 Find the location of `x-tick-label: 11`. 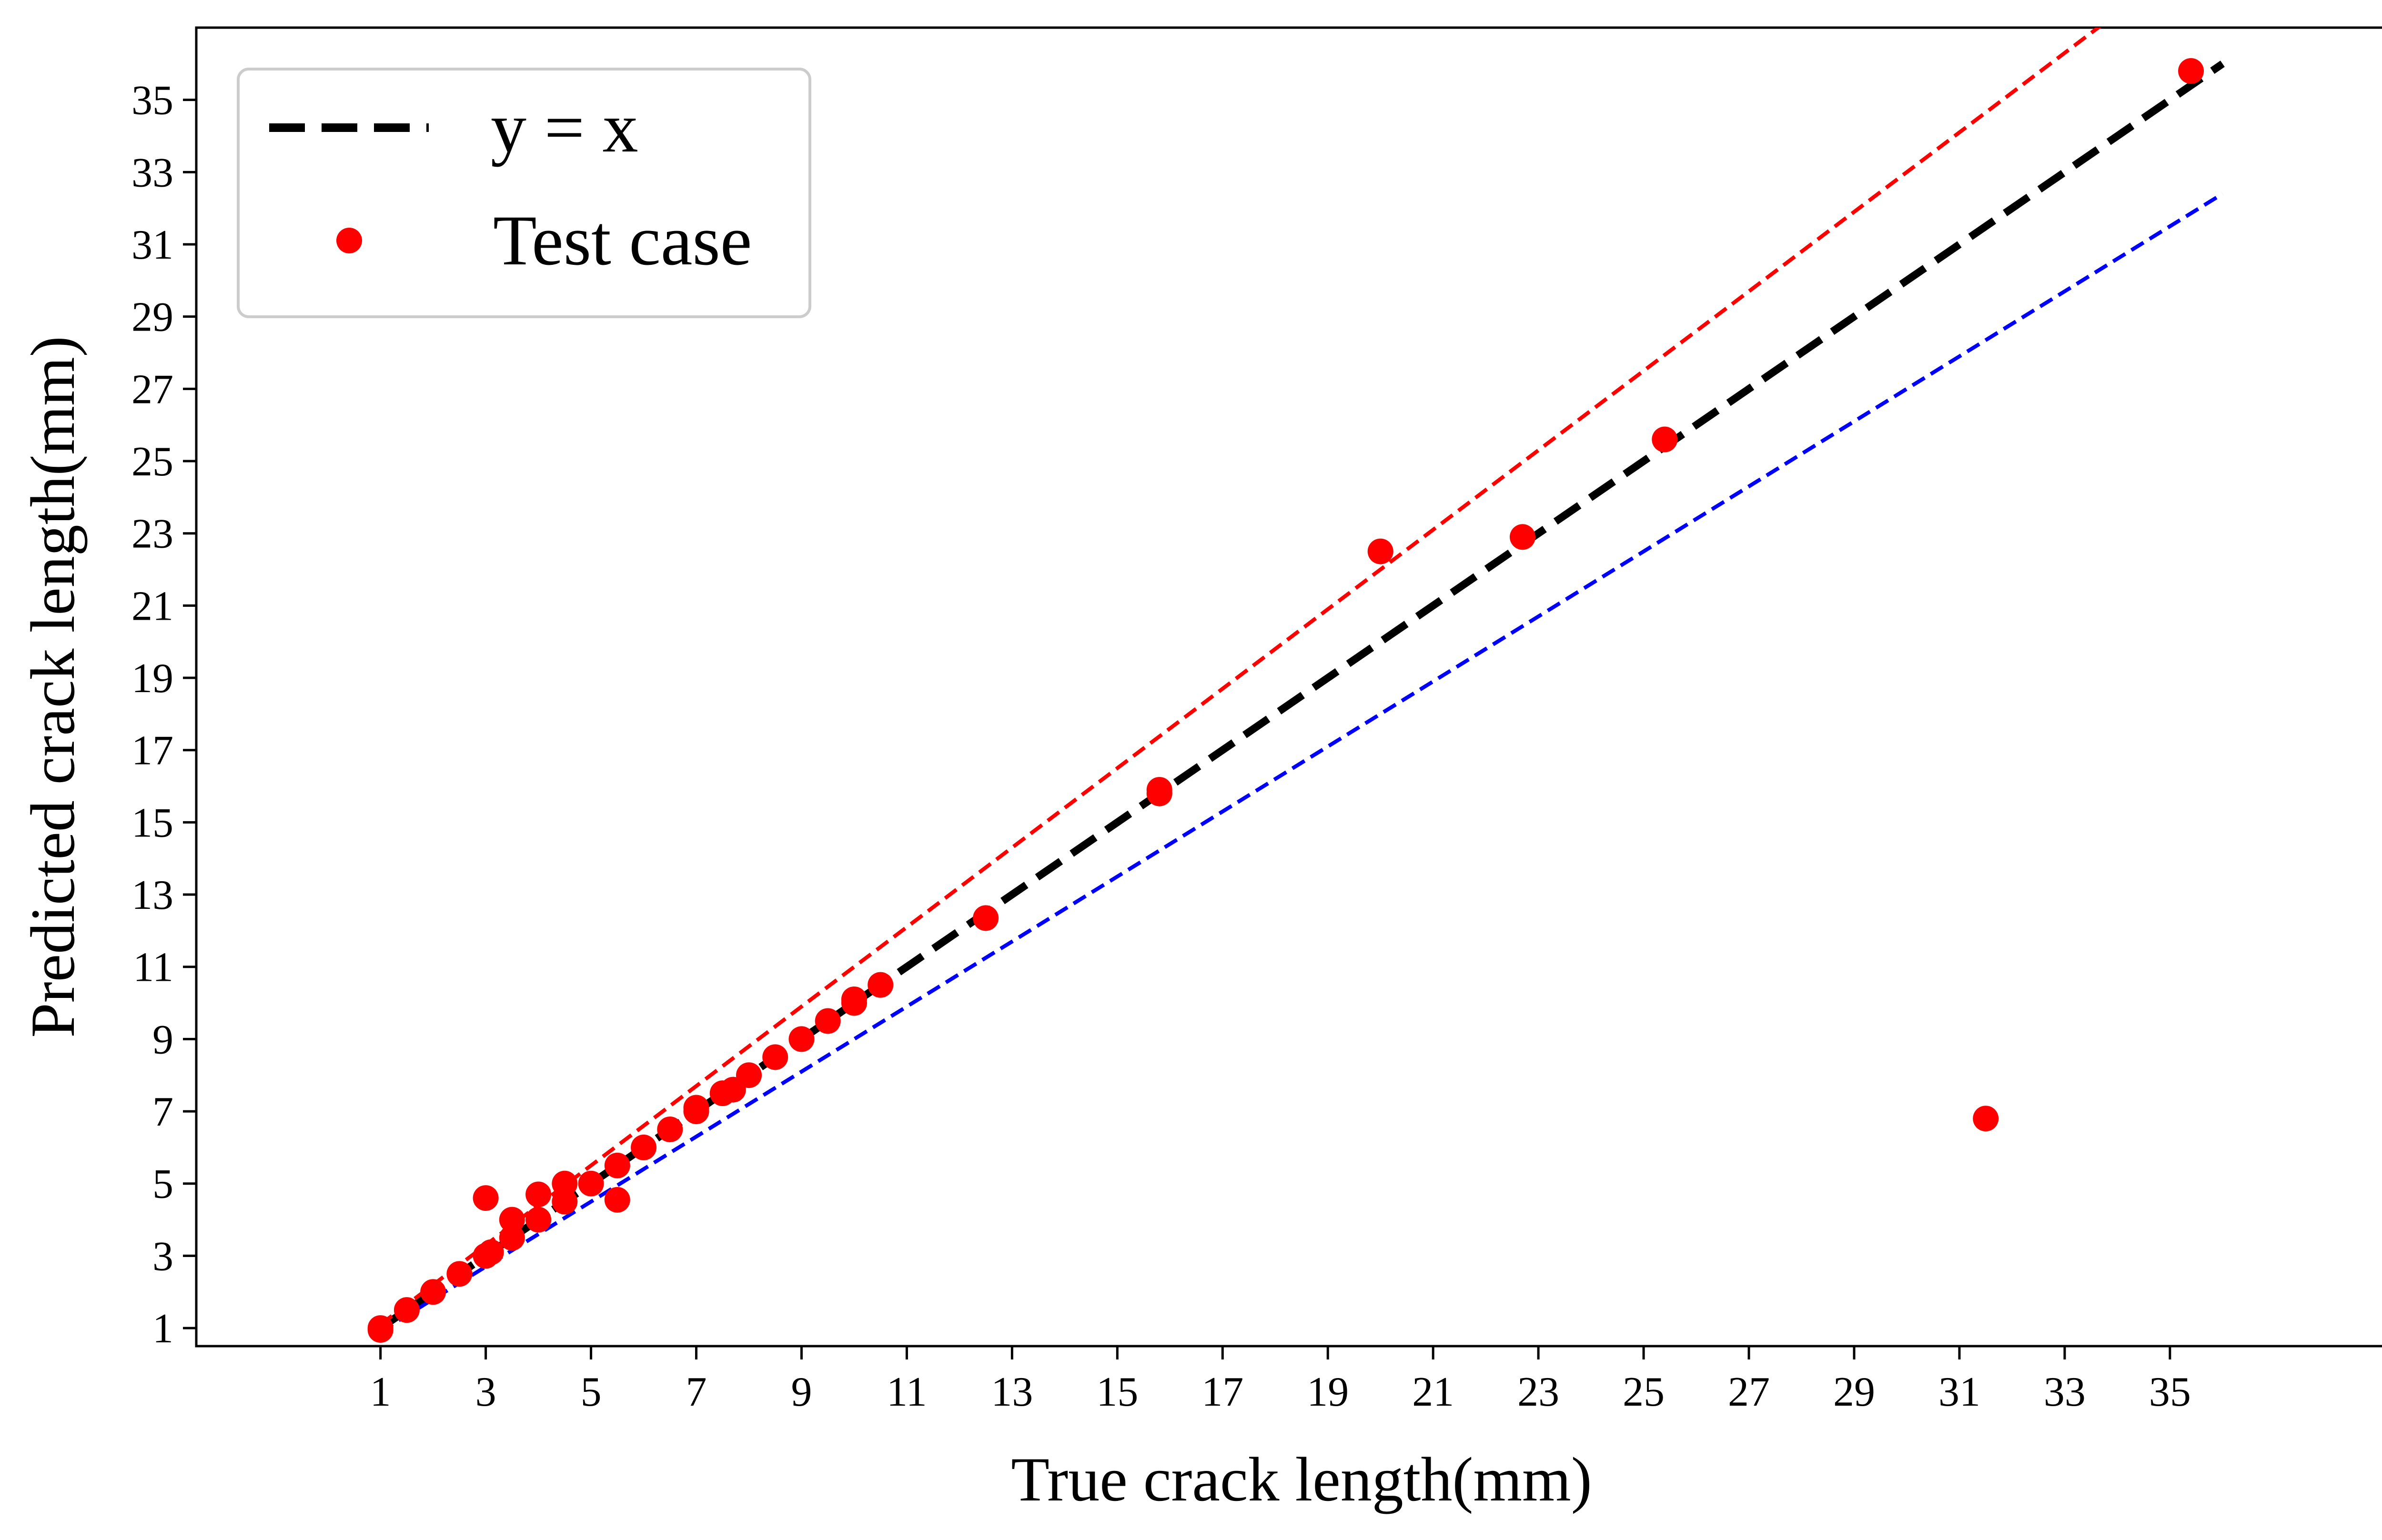

x-tick-label: 11 is located at coordinates (907, 1392).